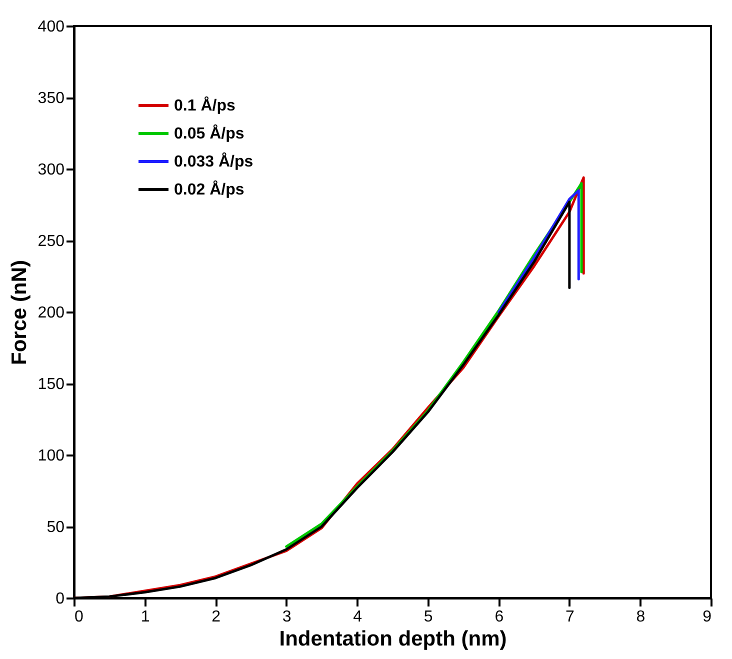 The image size is (732, 659). What do you see at coordinates (707, 617) in the screenshot?
I see `x-tick-label: 9` at bounding box center [707, 617].